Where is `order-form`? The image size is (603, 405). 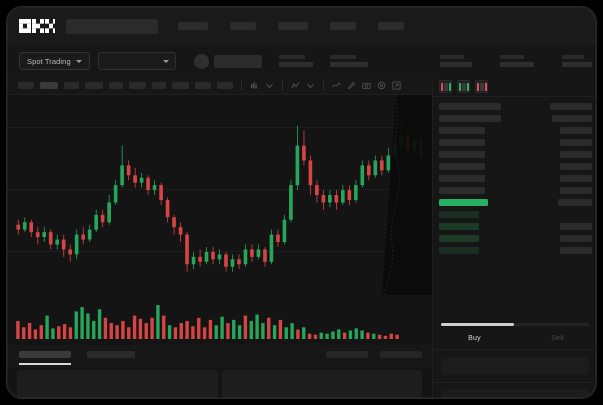 order-form is located at coordinates (514, 373).